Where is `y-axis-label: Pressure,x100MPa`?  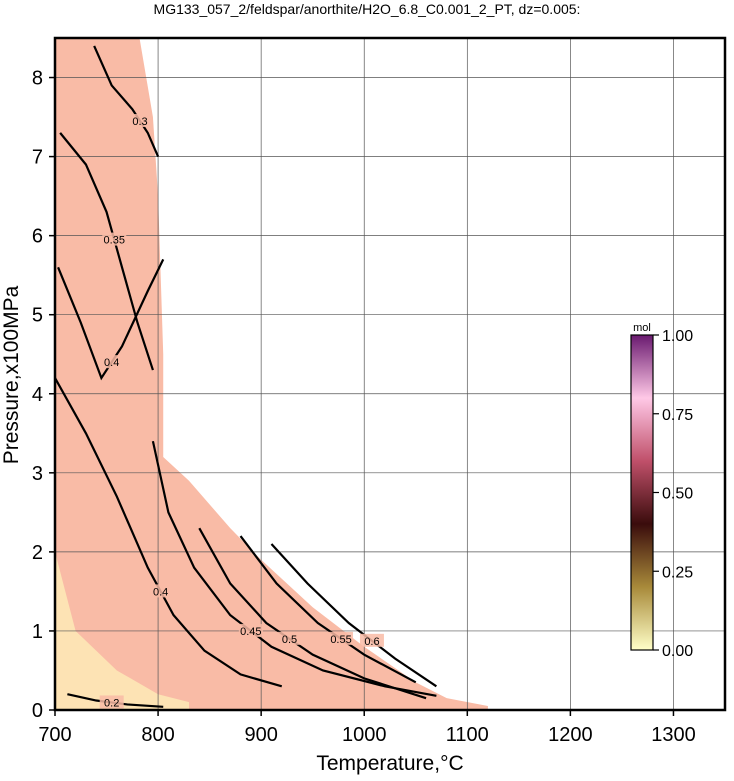
y-axis-label: Pressure,x100MPa is located at coordinates (11, 374).